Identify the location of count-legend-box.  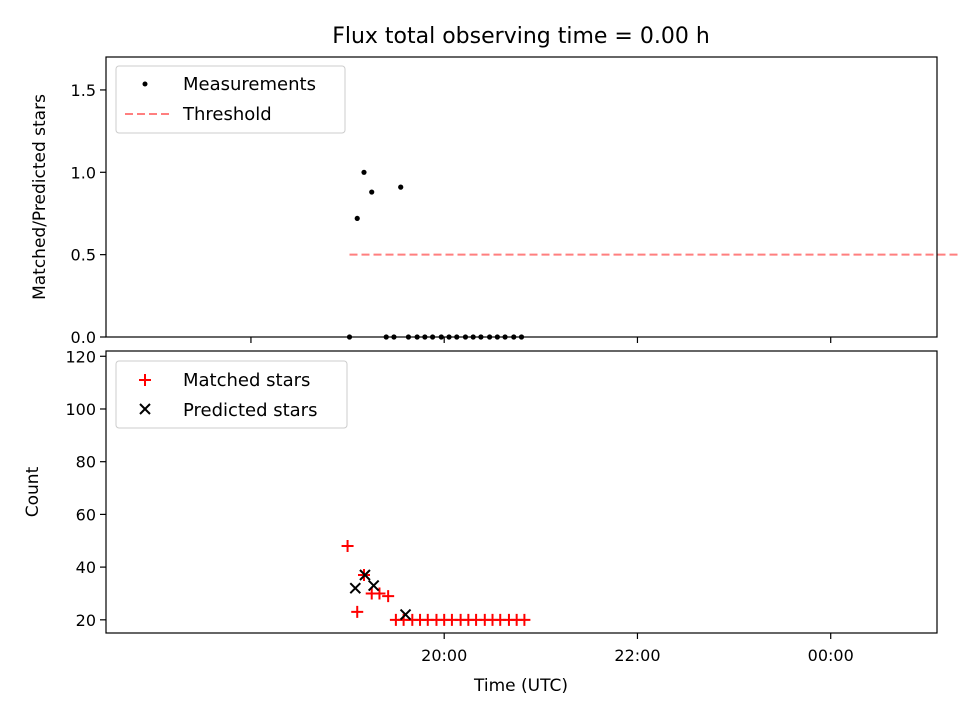
(231, 394).